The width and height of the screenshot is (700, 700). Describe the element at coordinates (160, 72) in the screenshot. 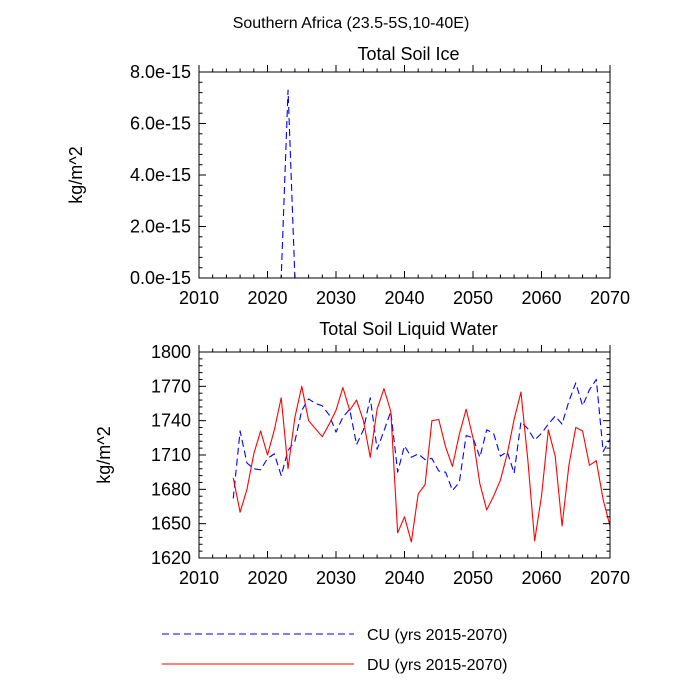

I see `y-tick-label: 8.0e-15` at that location.